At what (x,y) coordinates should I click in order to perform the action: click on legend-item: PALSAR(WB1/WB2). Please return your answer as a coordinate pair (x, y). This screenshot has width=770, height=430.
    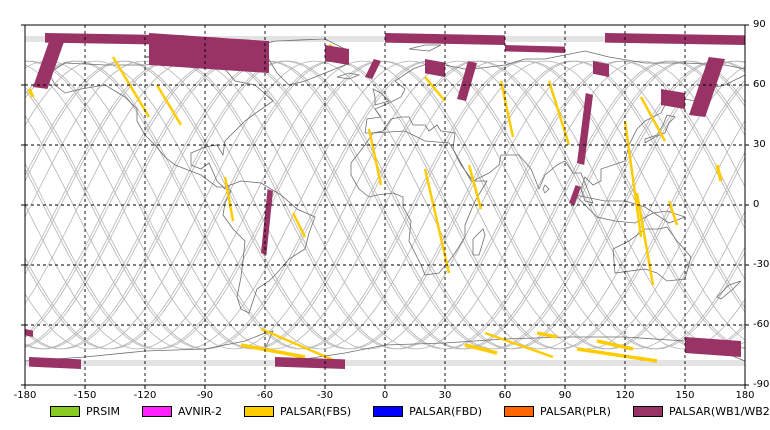
    Looking at the image, I should click on (701, 411).